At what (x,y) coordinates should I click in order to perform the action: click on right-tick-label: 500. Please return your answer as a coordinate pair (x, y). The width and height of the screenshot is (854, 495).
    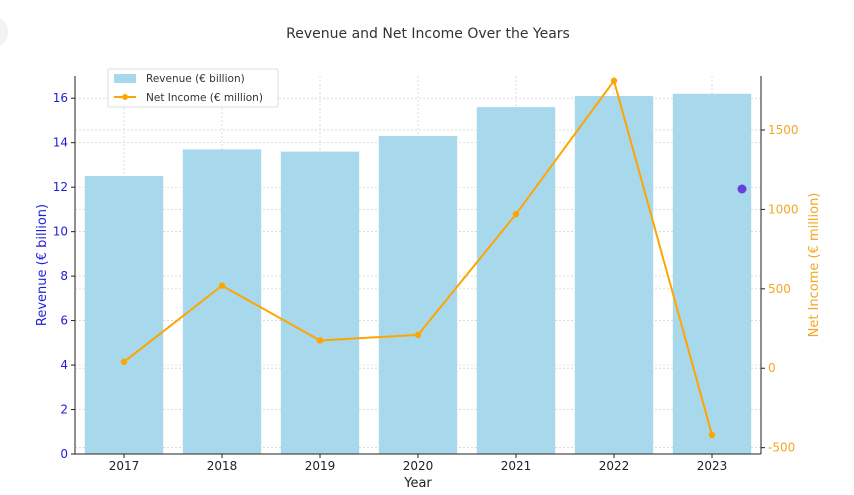
    Looking at the image, I should click on (779, 289).